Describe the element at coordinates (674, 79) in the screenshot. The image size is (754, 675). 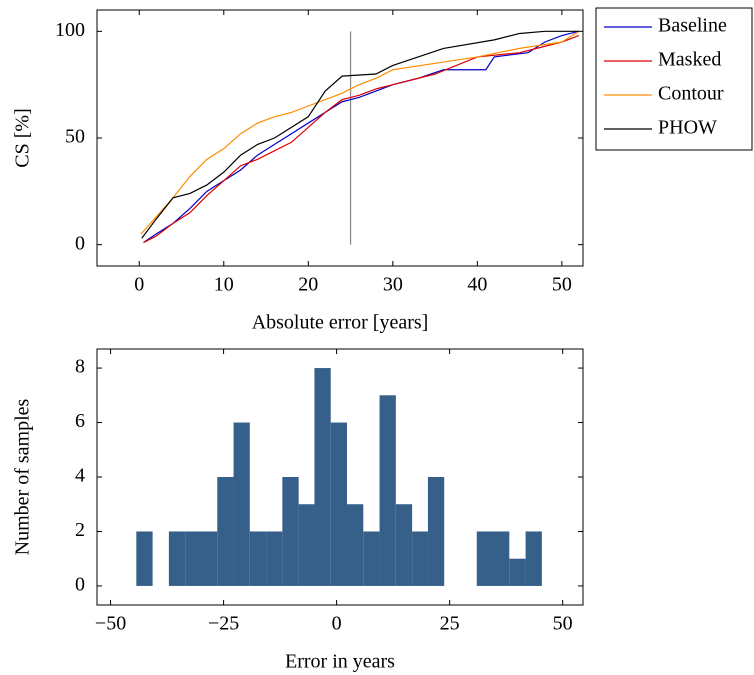
I see `legend-box` at that location.